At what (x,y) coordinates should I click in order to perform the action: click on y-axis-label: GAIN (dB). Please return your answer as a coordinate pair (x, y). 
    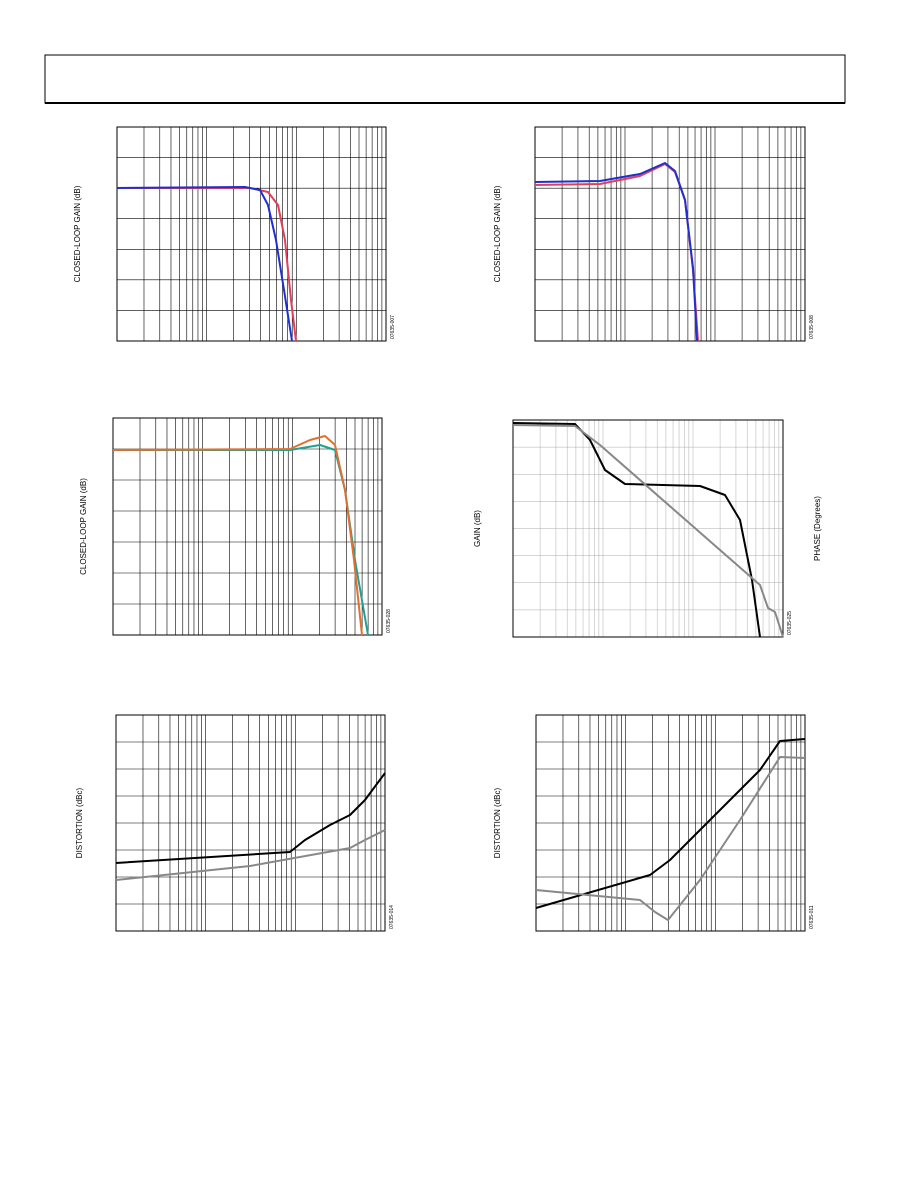
    Looking at the image, I should click on (477, 528).